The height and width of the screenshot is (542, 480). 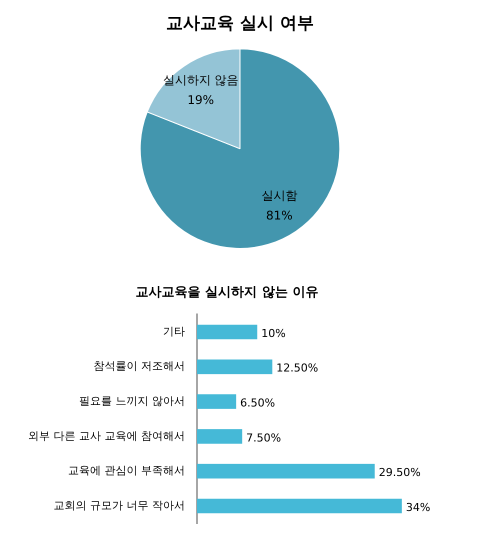 I want to click on data-label: 29.50%, so click(x=399, y=473).